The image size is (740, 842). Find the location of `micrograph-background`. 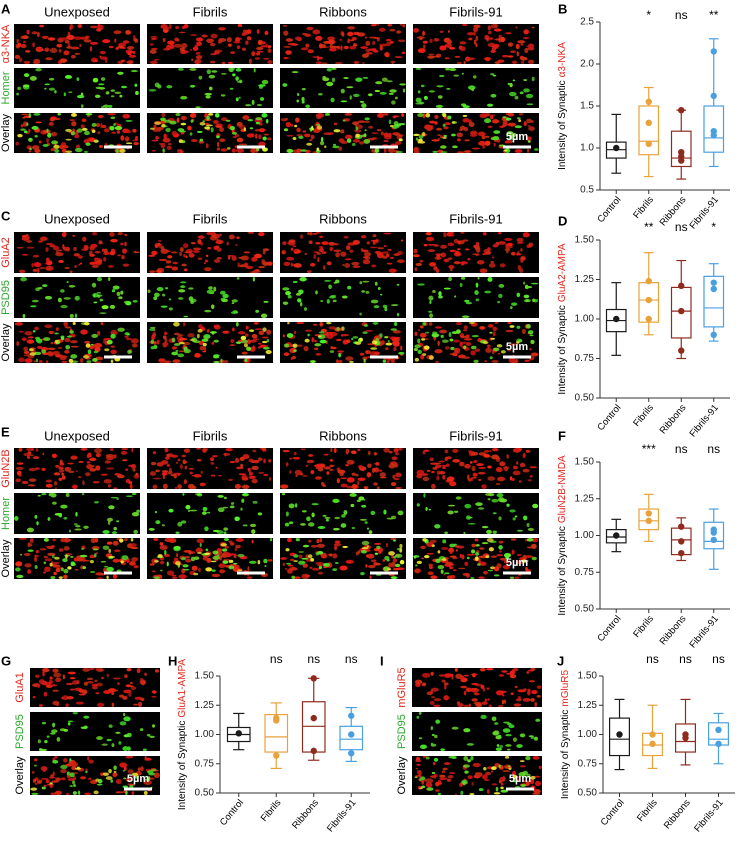

micrograph-background is located at coordinates (343, 468).